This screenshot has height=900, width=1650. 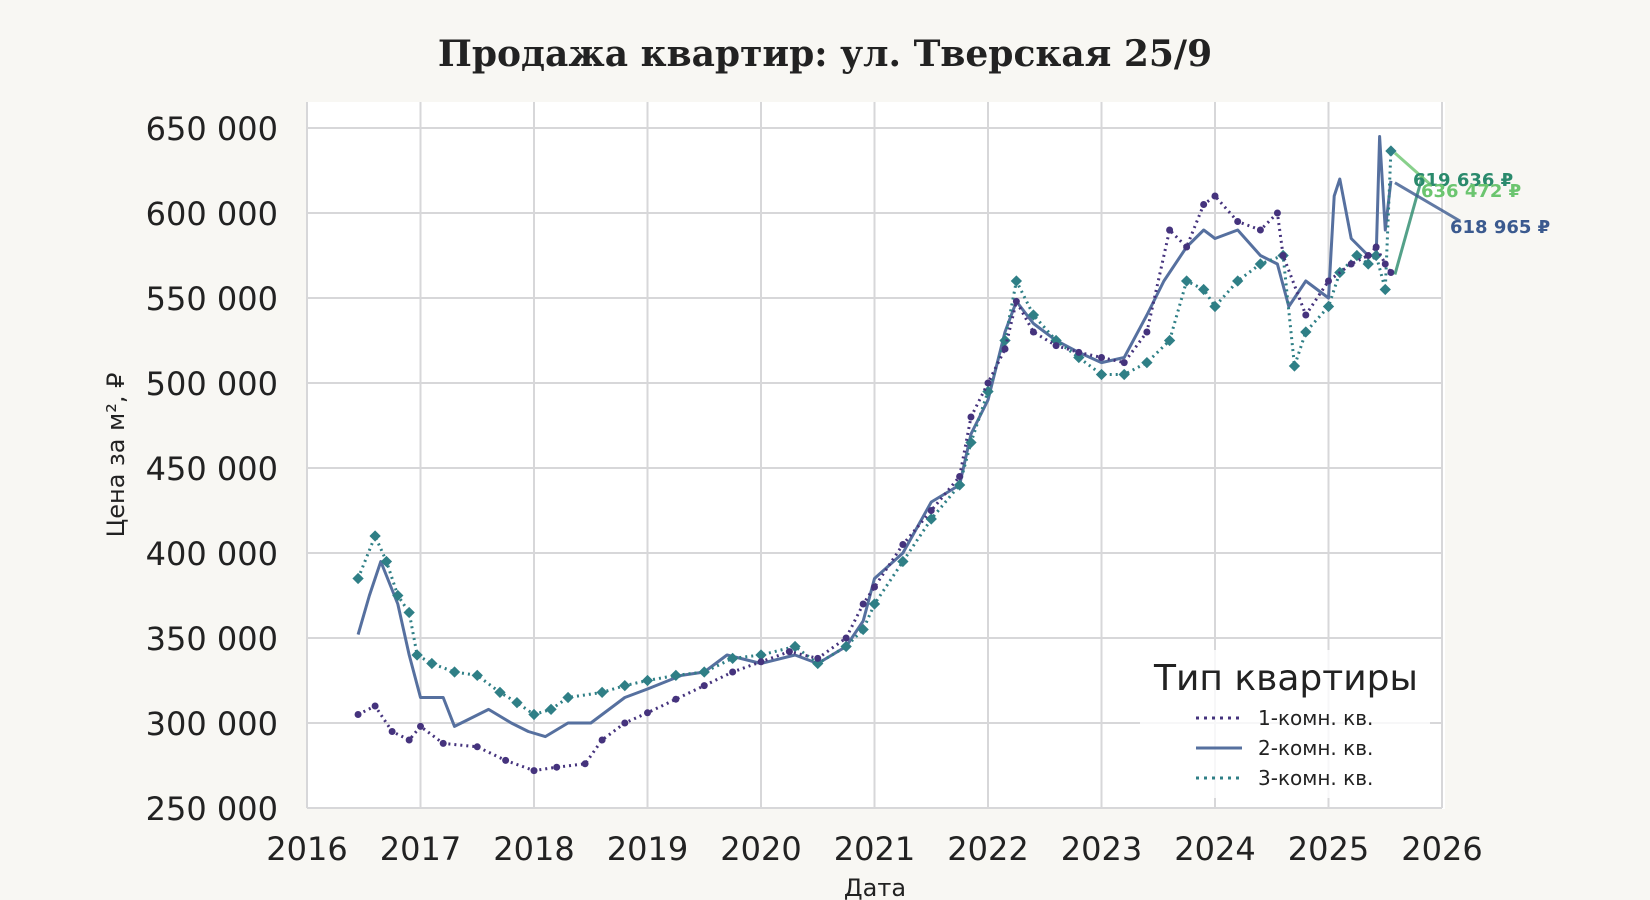 I want to click on y-tick-label: 350 000, so click(x=212, y=639).